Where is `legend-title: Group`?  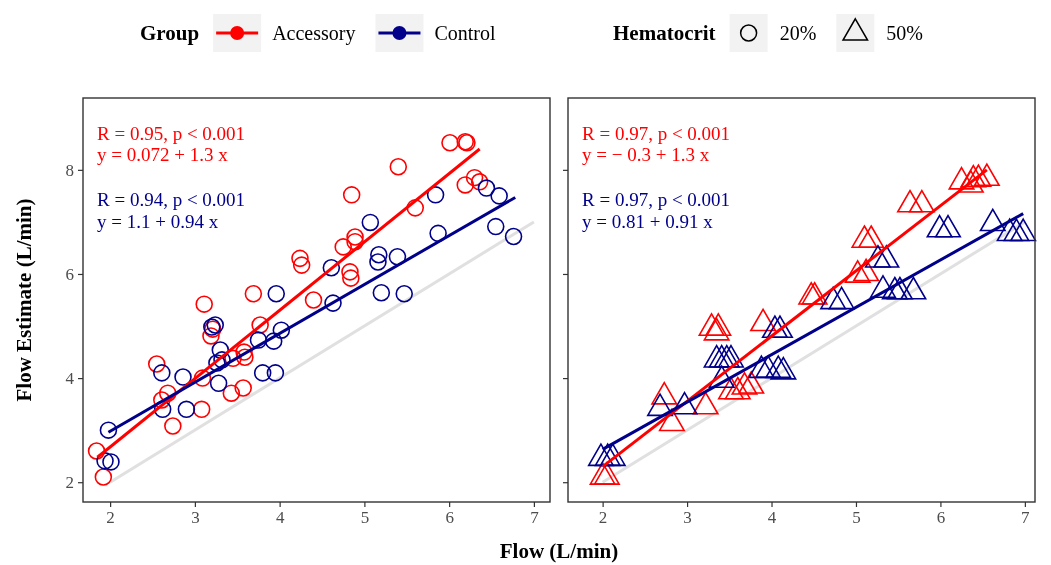 legend-title: Group is located at coordinates (170, 33).